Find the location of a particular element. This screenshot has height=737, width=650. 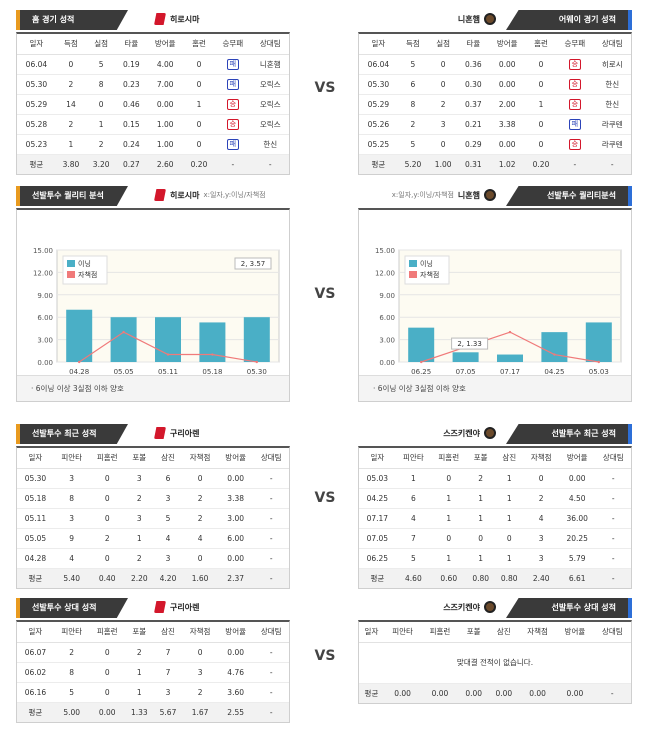

average-cell: 0.20 is located at coordinates (541, 164).